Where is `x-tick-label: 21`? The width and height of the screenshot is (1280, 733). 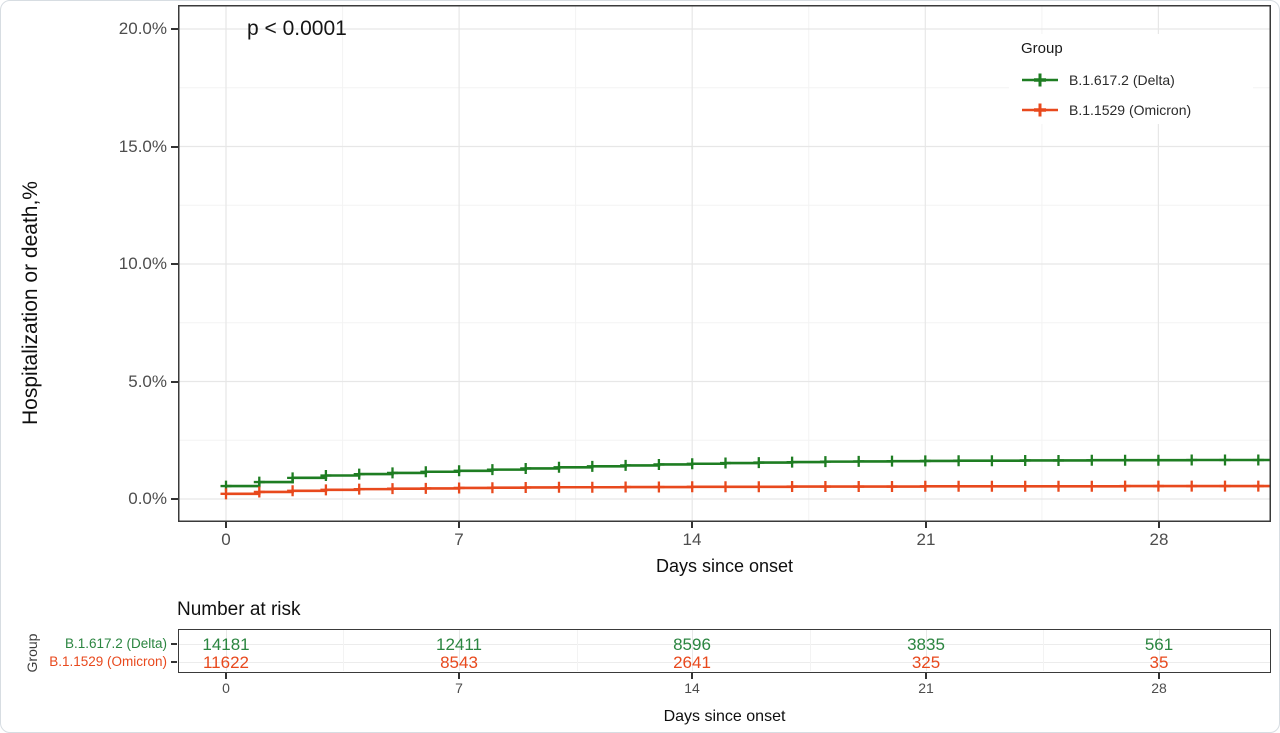 x-tick-label: 21 is located at coordinates (926, 539).